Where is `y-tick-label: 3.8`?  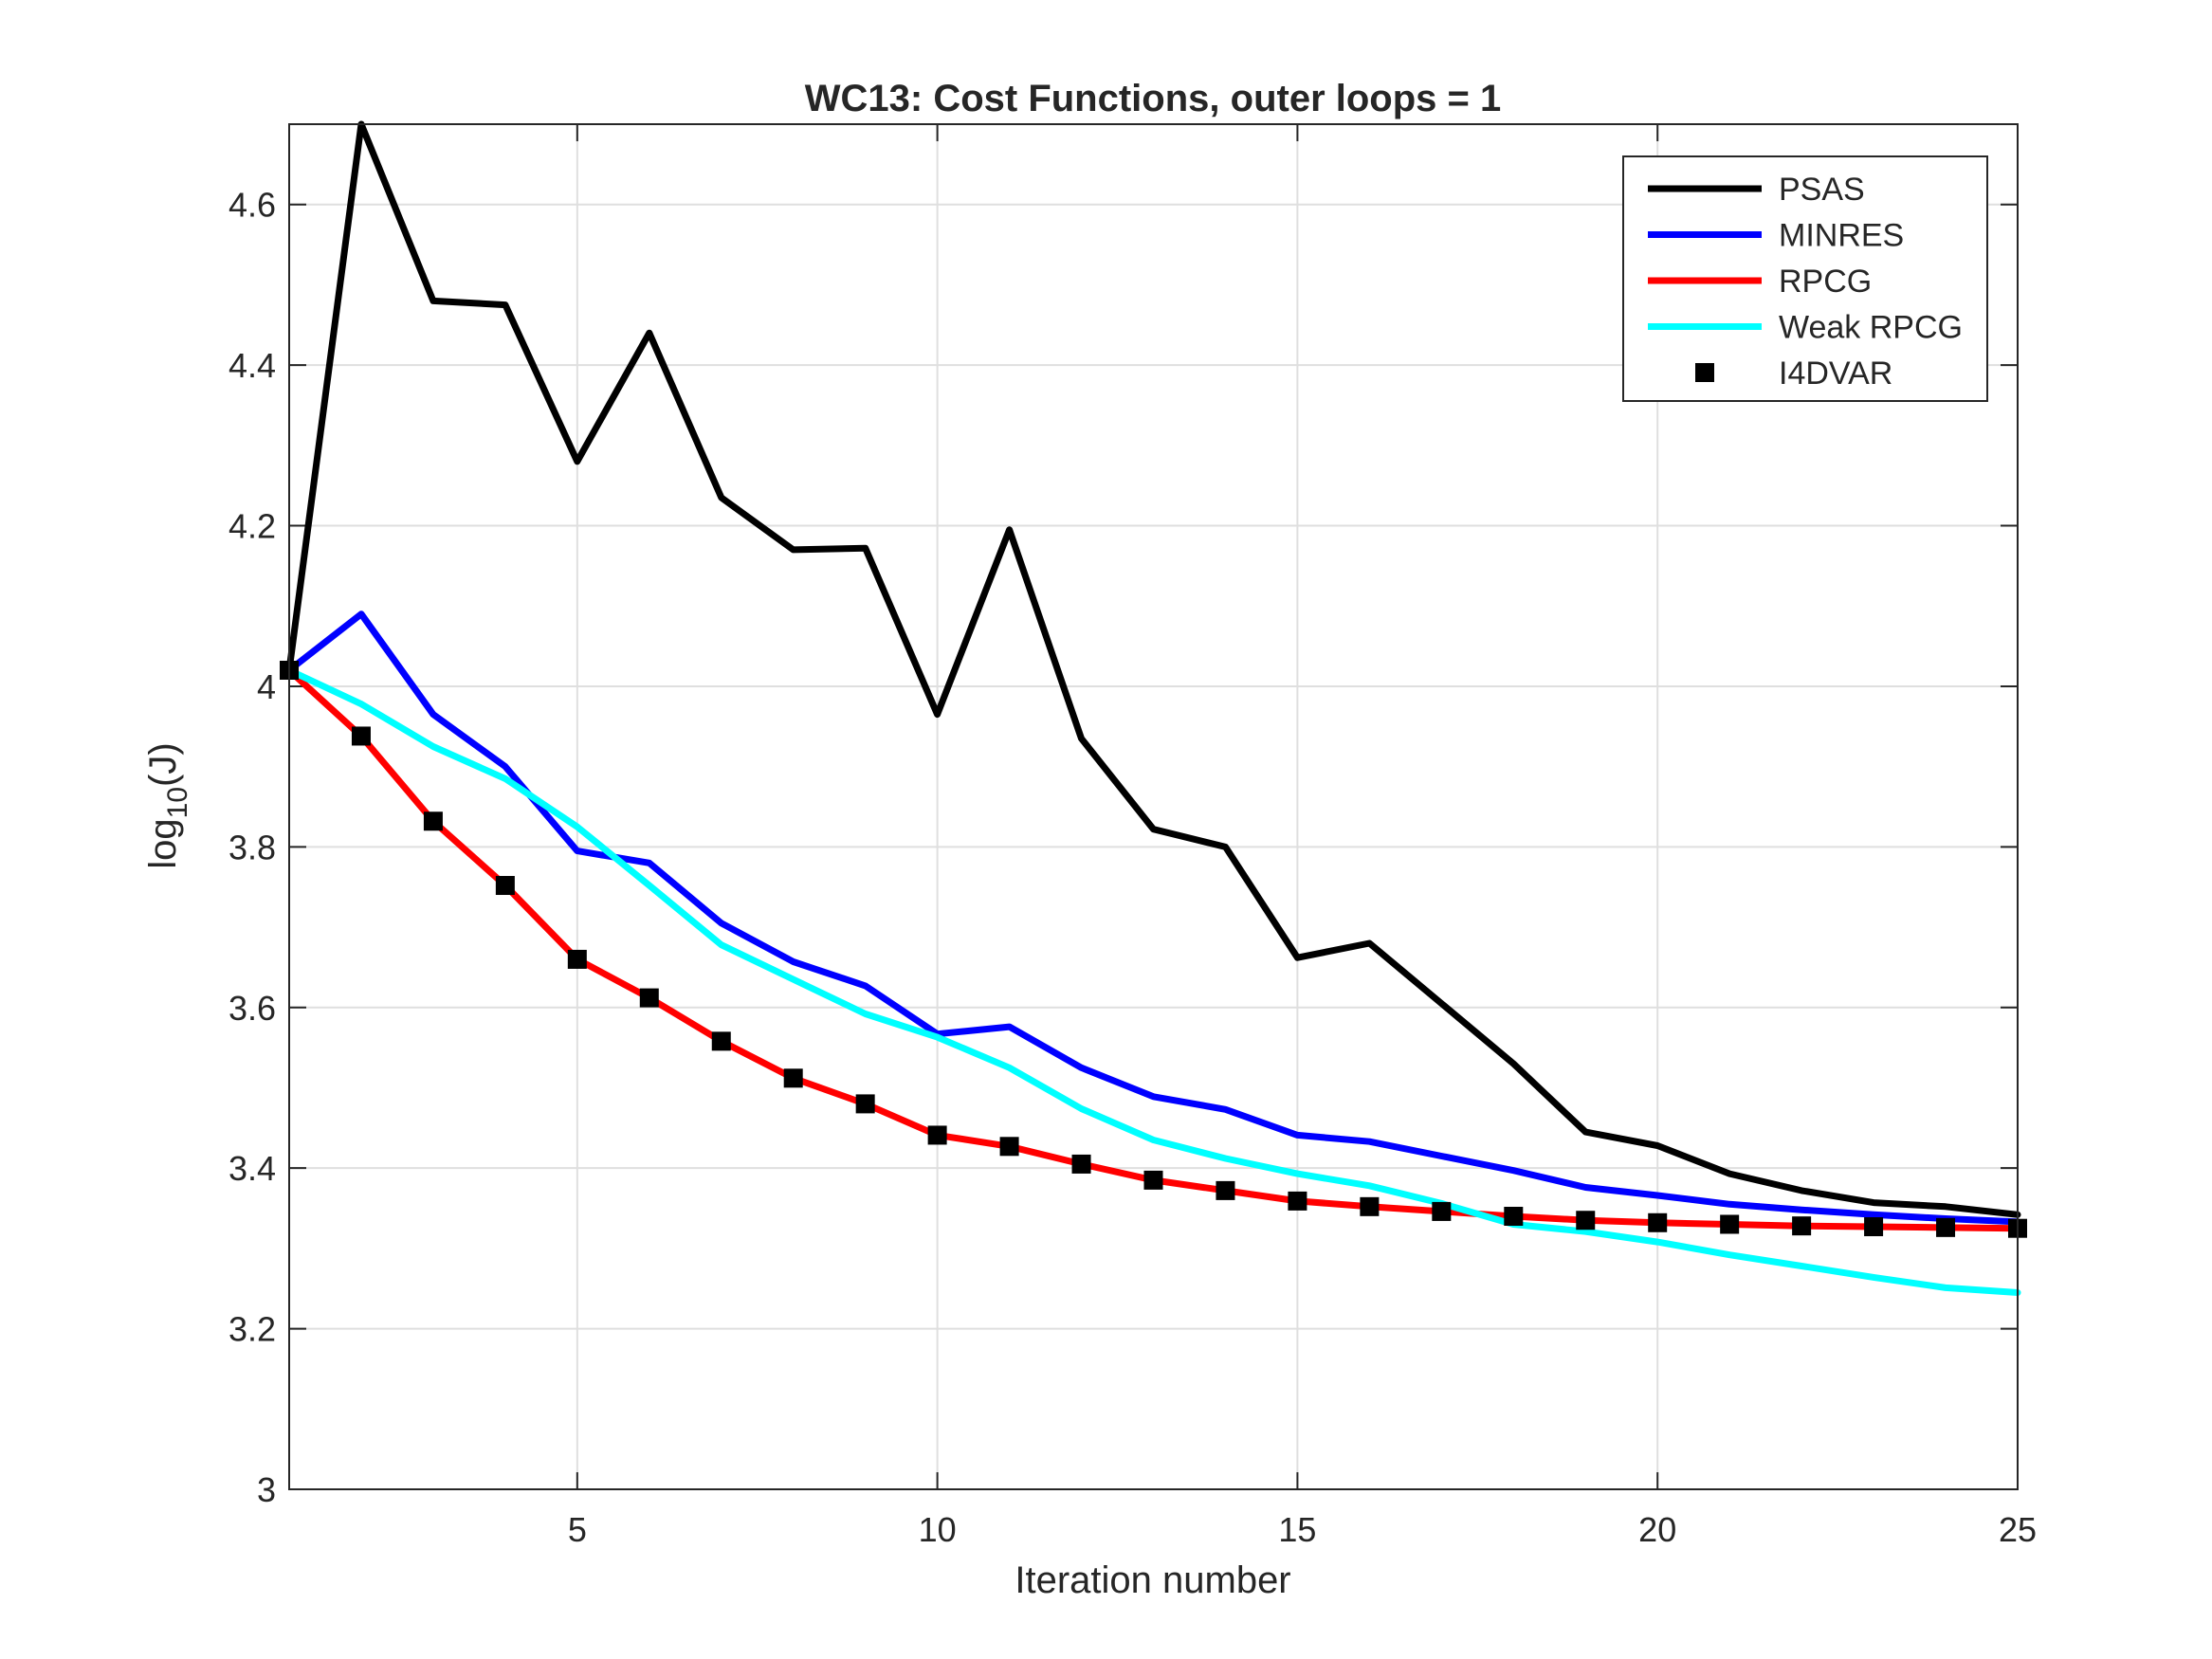 y-tick-label: 3.8 is located at coordinates (252, 847).